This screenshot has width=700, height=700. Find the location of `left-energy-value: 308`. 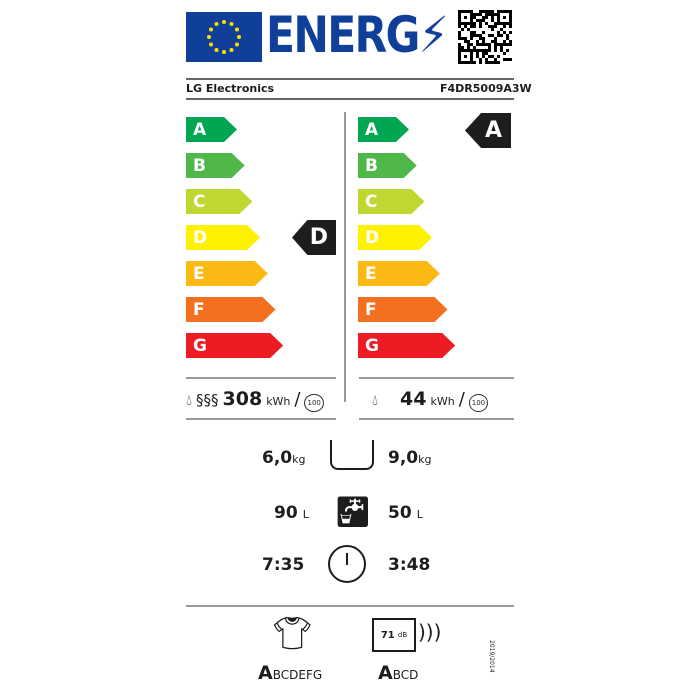

left-energy-value: 308 is located at coordinates (242, 399).